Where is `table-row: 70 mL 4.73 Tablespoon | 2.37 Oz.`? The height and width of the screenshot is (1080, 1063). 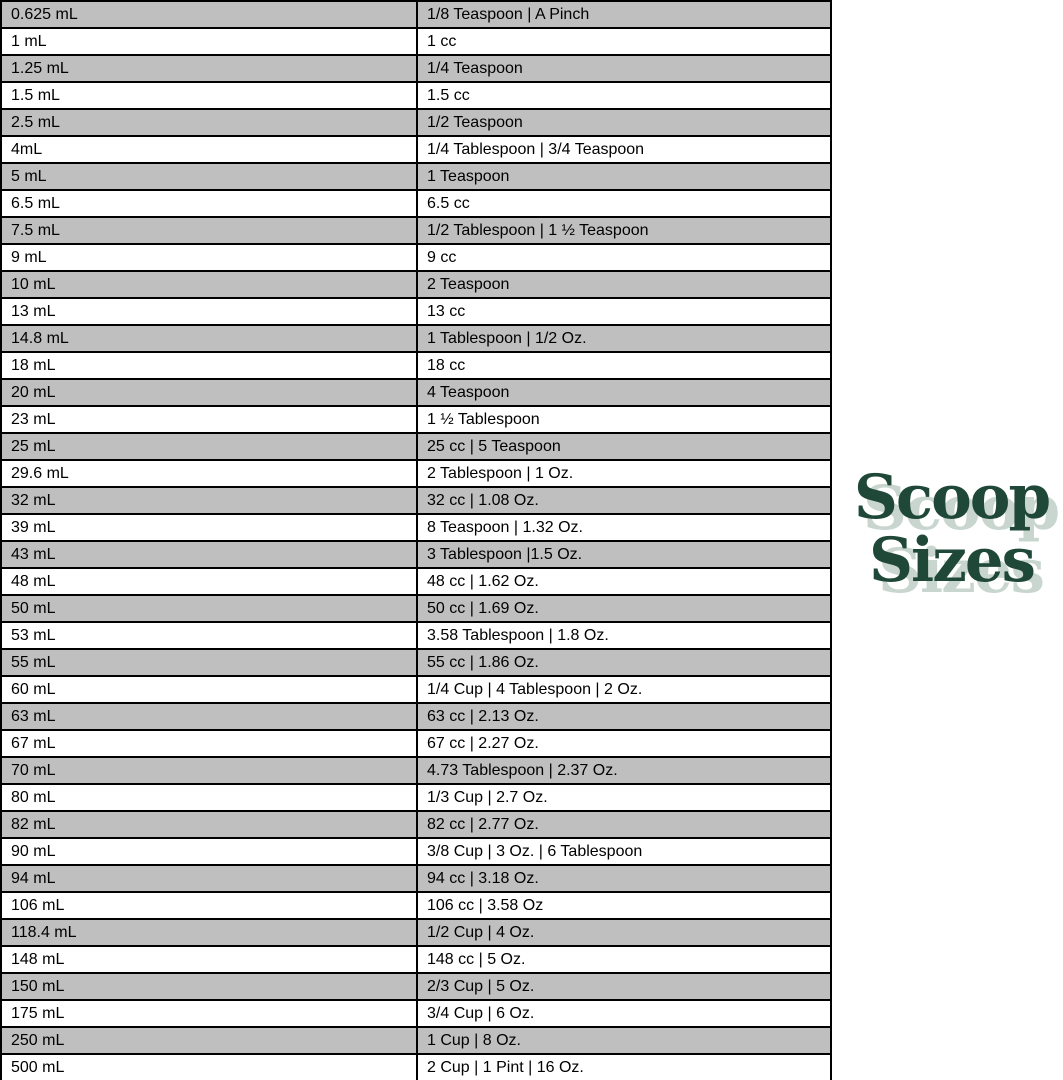 table-row: 70 mL 4.73 Tablespoon | 2.37 Oz. is located at coordinates (416, 770).